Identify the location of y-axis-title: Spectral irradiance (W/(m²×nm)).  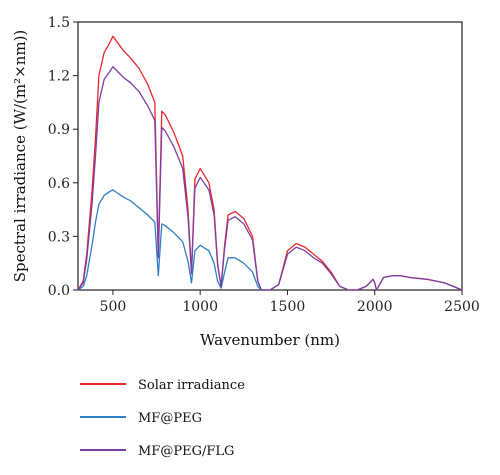
(20, 156).